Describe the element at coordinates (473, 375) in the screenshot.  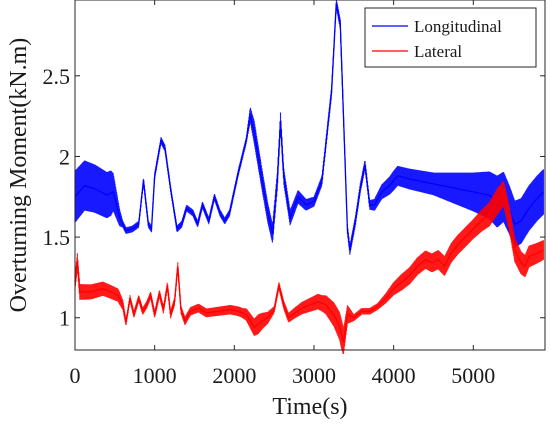
I see `x-tick-label: 5000` at that location.